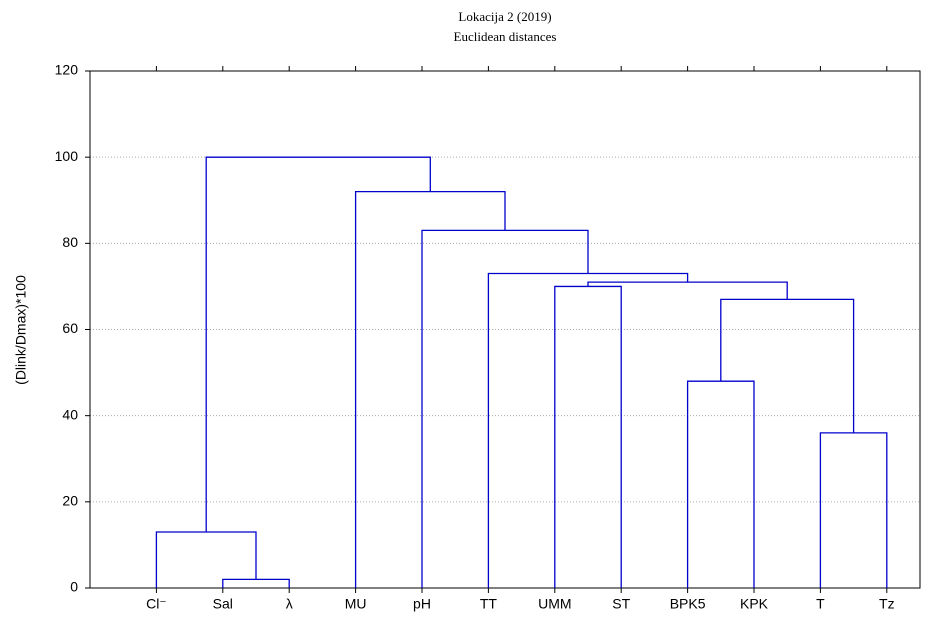 Image resolution: width=945 pixels, height=619 pixels. What do you see at coordinates (70, 501) in the screenshot?
I see `y-tick-label: 20` at bounding box center [70, 501].